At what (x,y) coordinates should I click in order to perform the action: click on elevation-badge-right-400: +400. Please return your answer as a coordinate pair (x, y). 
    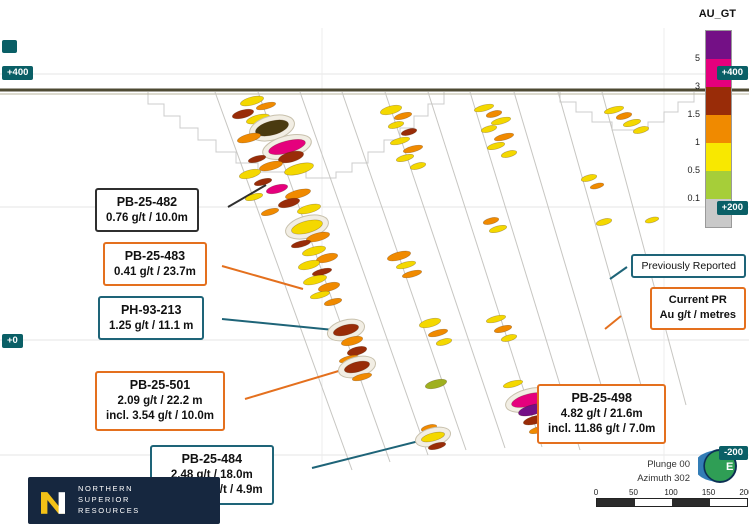
    Looking at the image, I should click on (732, 73).